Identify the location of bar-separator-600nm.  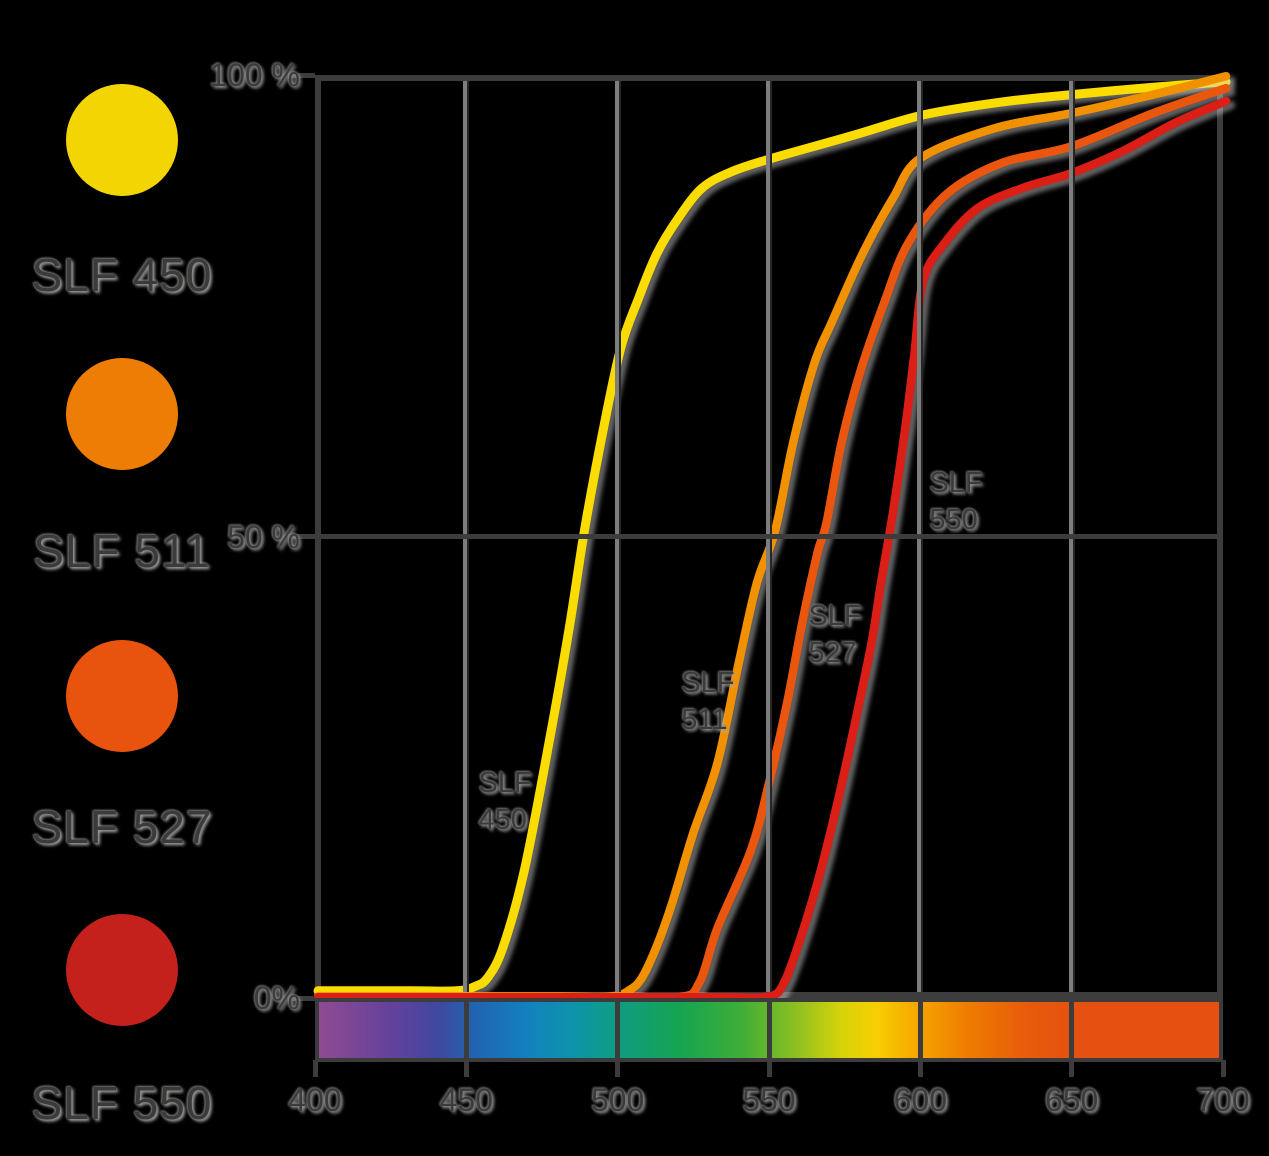
(920, 1030).